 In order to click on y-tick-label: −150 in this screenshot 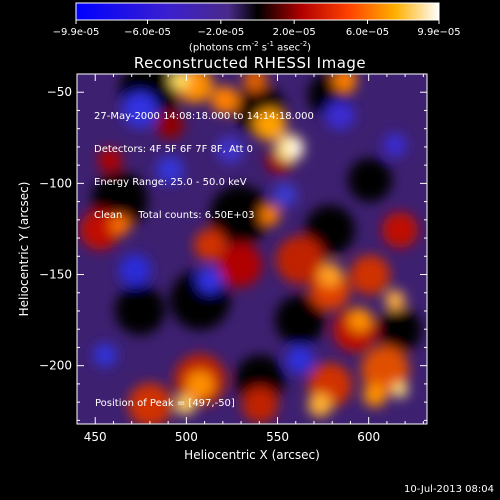, I will do `click(55, 275)`.